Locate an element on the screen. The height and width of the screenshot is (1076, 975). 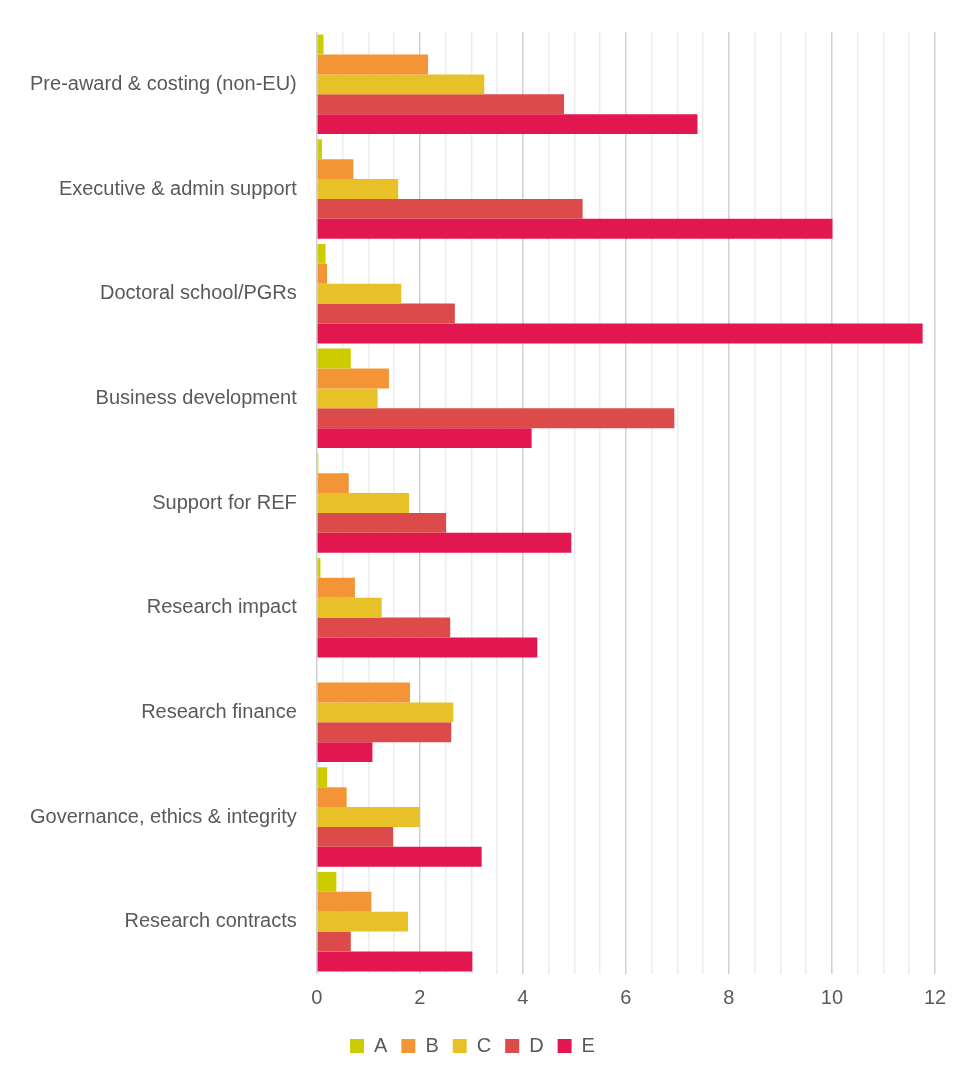
x-tick-label: 0 is located at coordinates (317, 996).